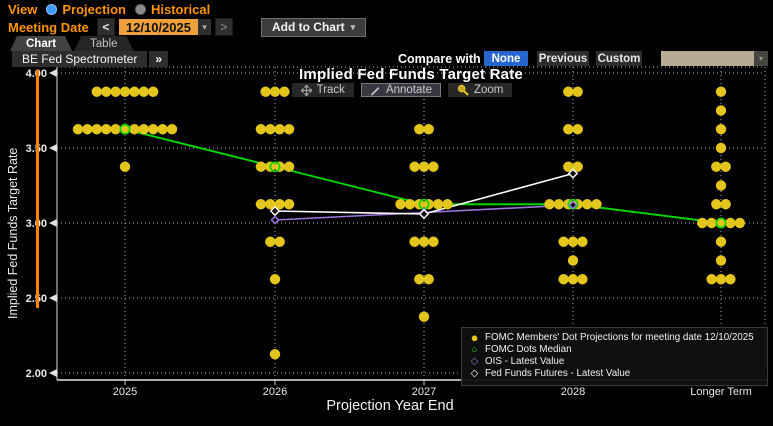 Image resolution: width=773 pixels, height=426 pixels. Describe the element at coordinates (424, 392) in the screenshot. I see `svg-text: 2027` at that location.